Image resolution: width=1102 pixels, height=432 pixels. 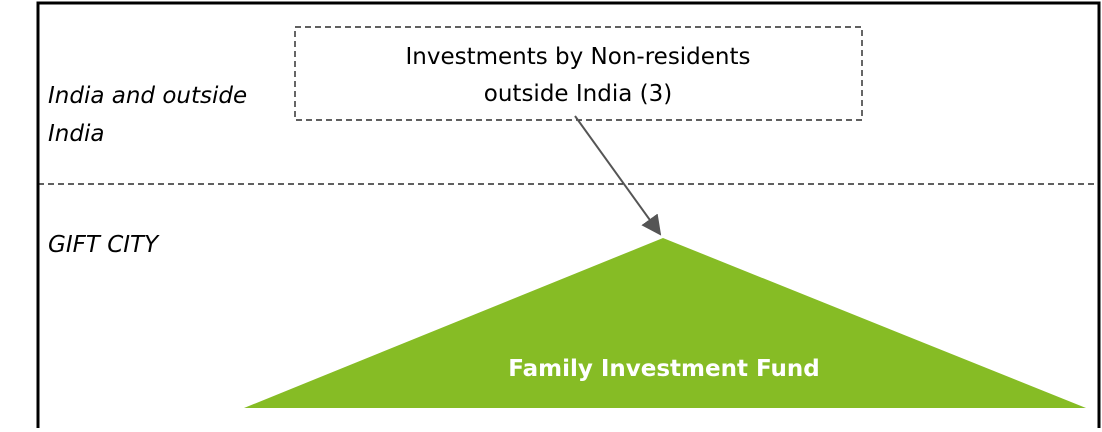 What do you see at coordinates (578, 73) in the screenshot?
I see `node-box` at bounding box center [578, 73].